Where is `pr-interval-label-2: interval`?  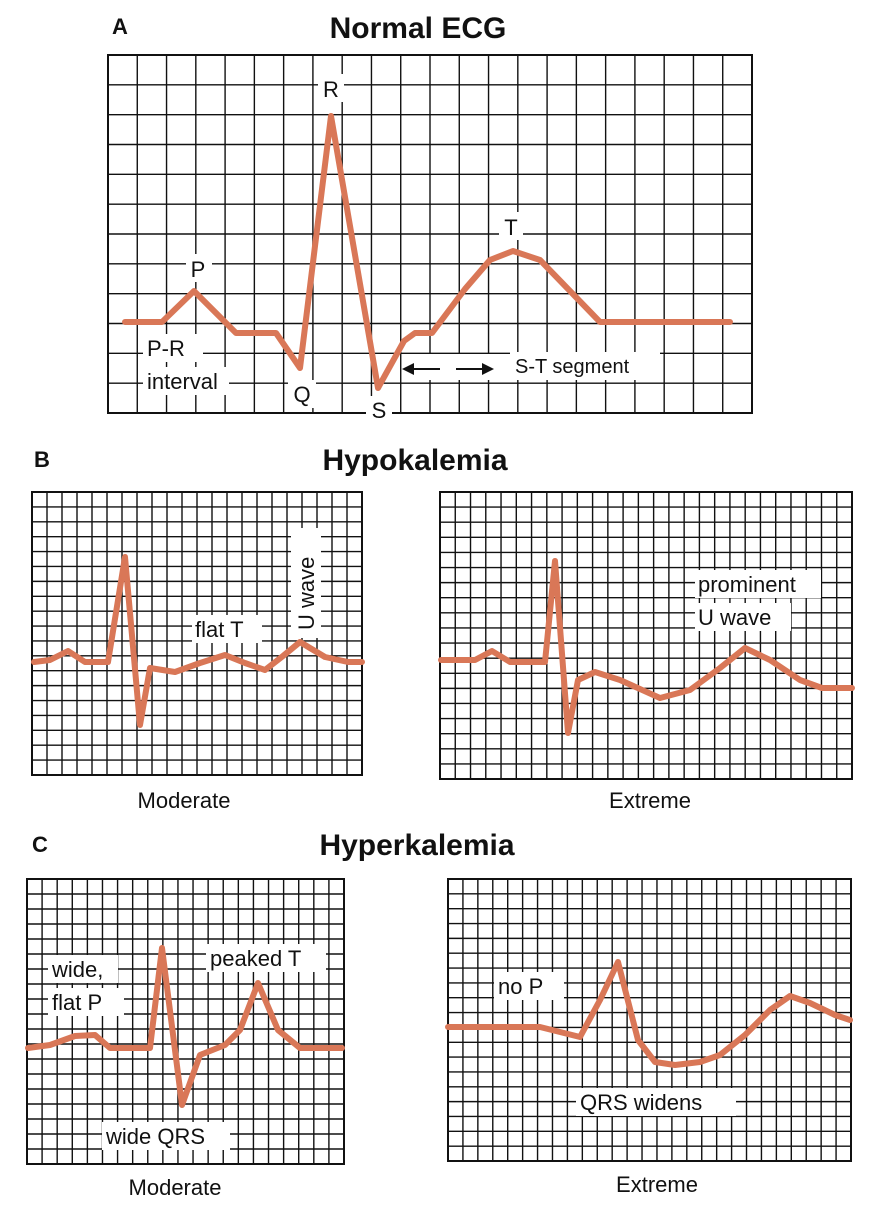
pr-interval-label-2: interval is located at coordinates (182, 381).